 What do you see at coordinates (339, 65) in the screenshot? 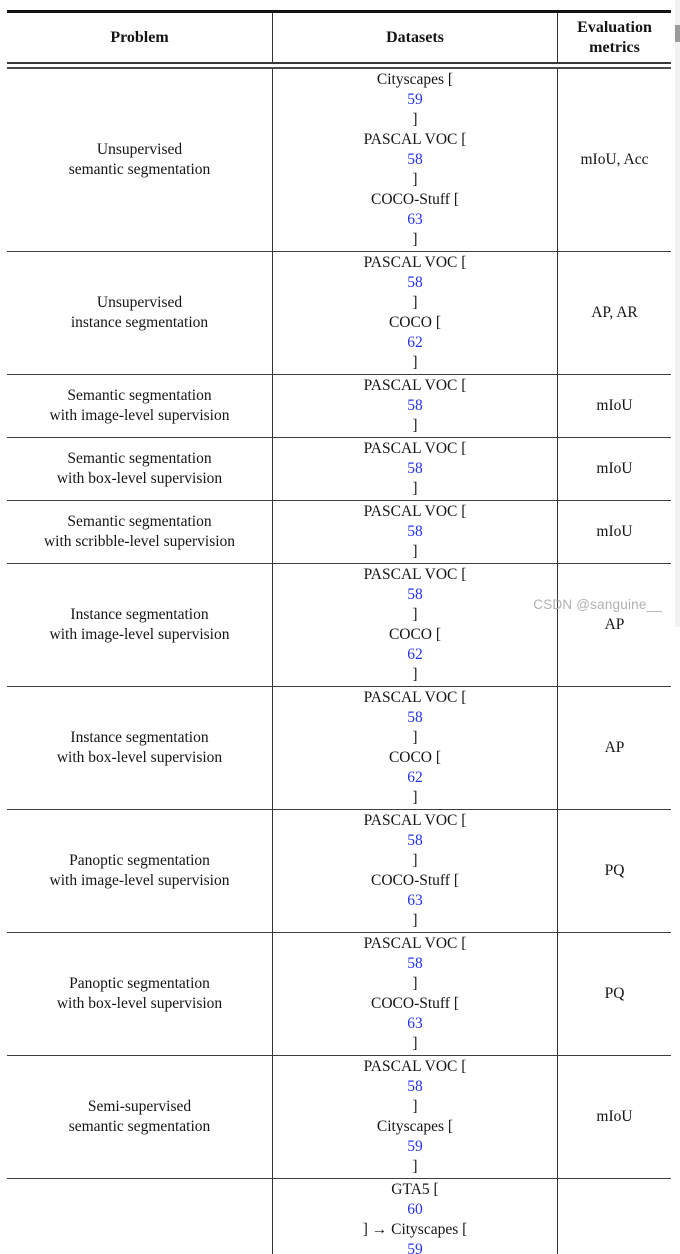
I see `header-double-rule` at bounding box center [339, 65].